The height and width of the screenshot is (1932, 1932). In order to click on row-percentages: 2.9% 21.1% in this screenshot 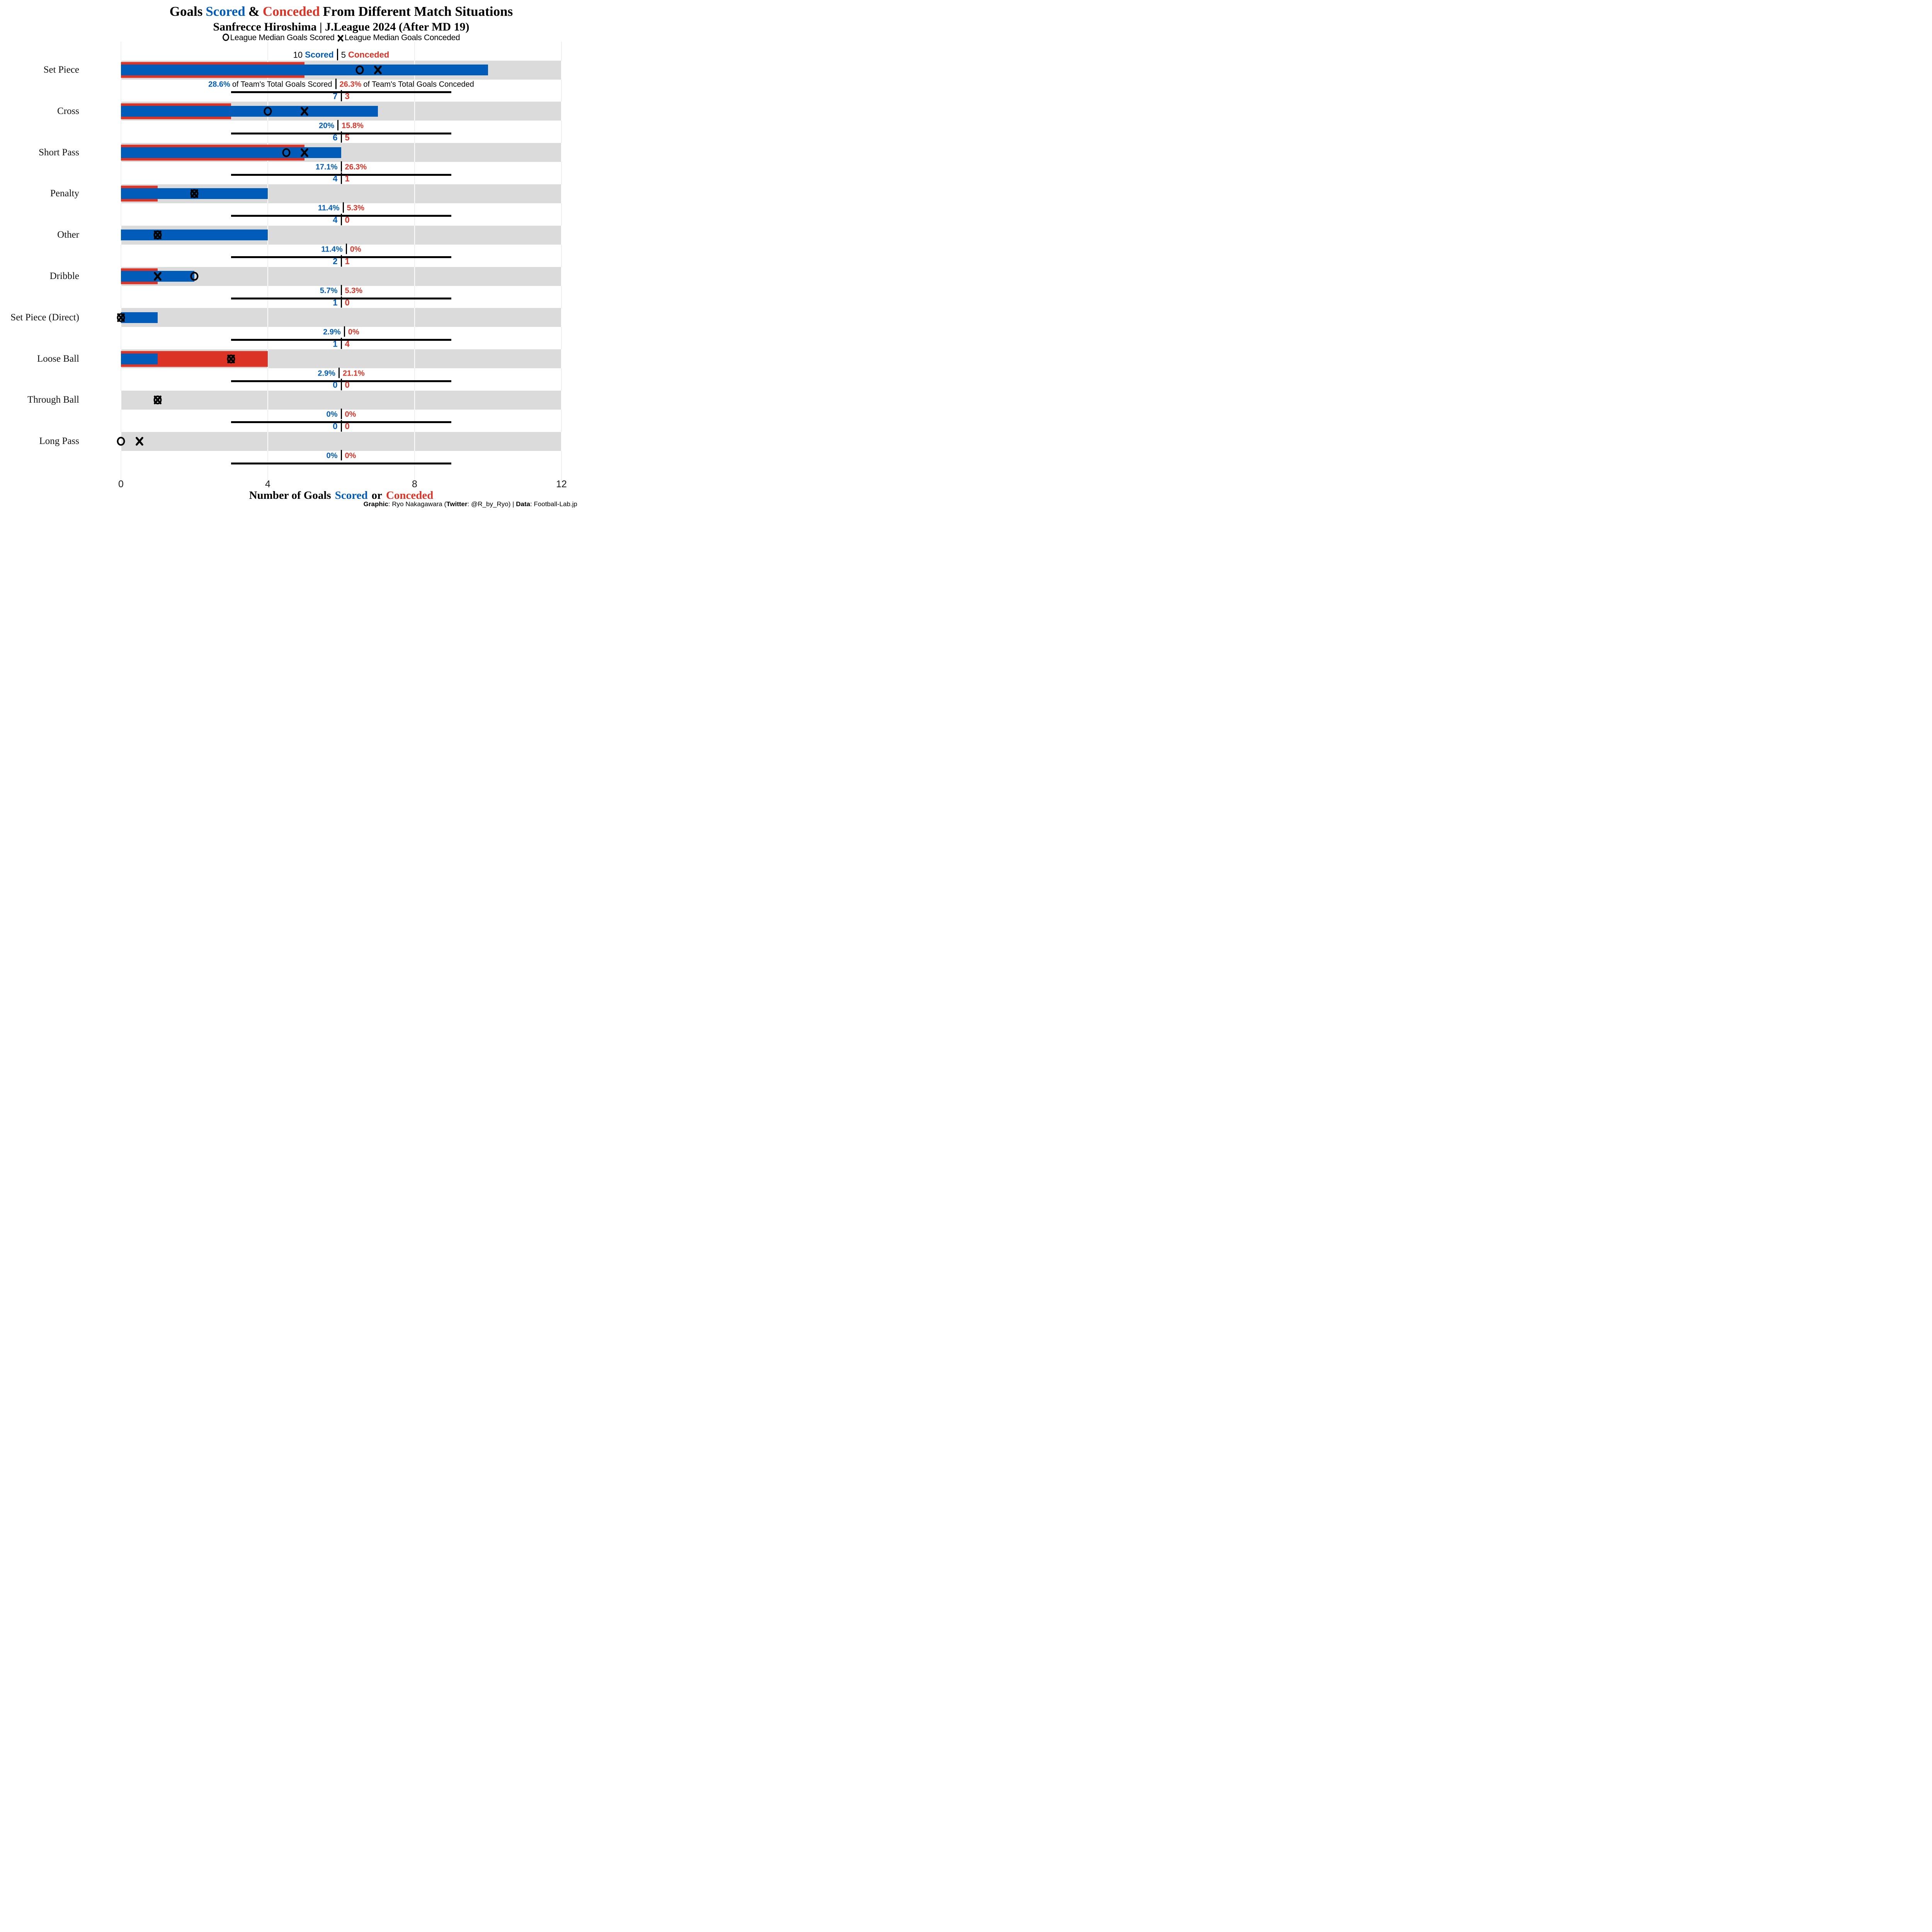, I will do `click(341, 372)`.